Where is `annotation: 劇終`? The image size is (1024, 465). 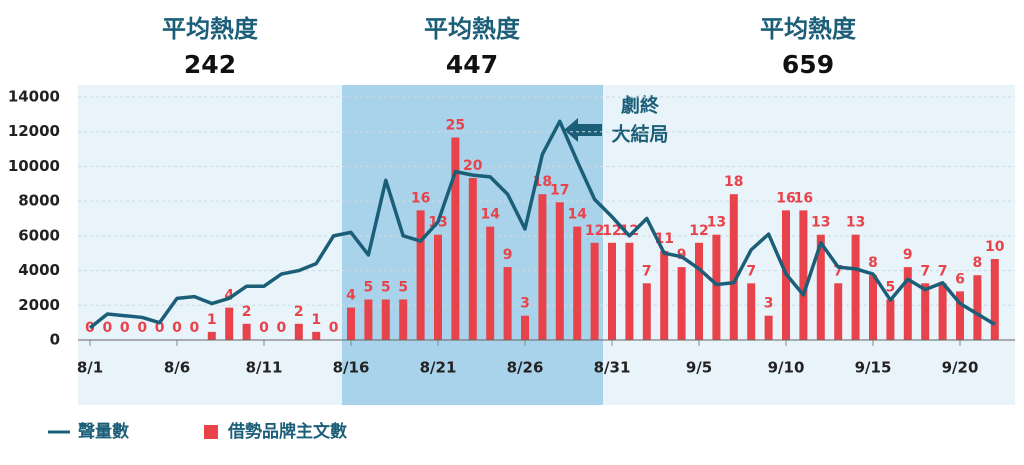
annotation: 劇終 is located at coordinates (640, 105).